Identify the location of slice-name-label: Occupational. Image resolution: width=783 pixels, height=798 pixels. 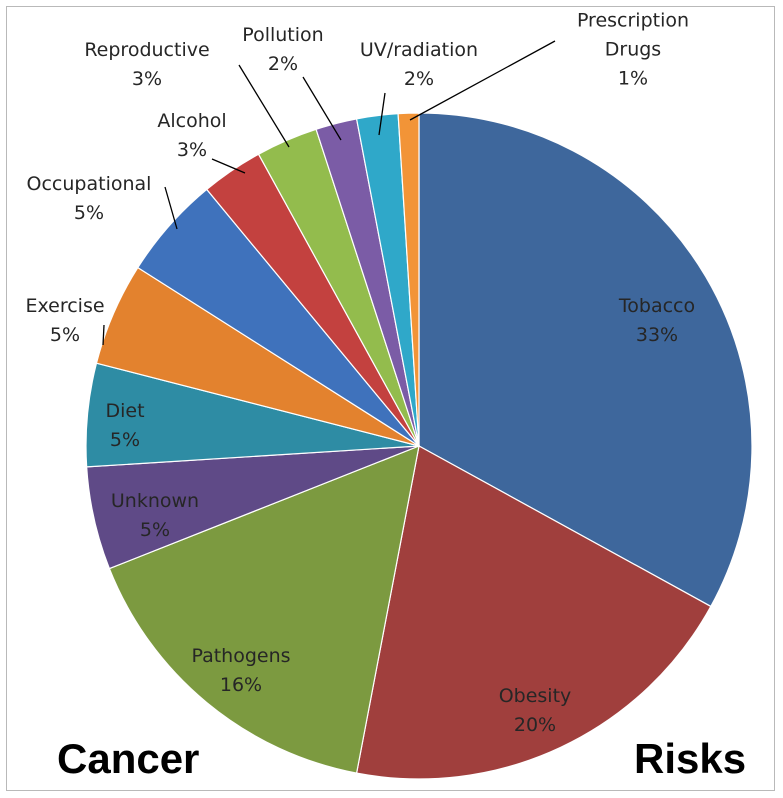
(89, 184).